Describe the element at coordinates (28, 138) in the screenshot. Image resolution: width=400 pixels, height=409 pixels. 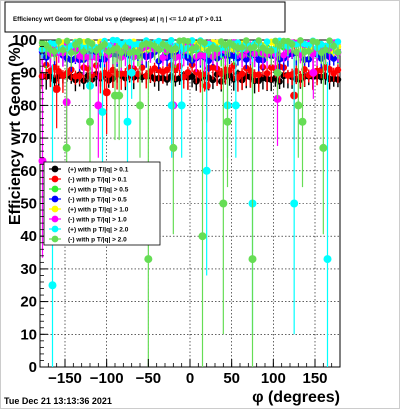
I see `y-tick-label: 70` at that location.